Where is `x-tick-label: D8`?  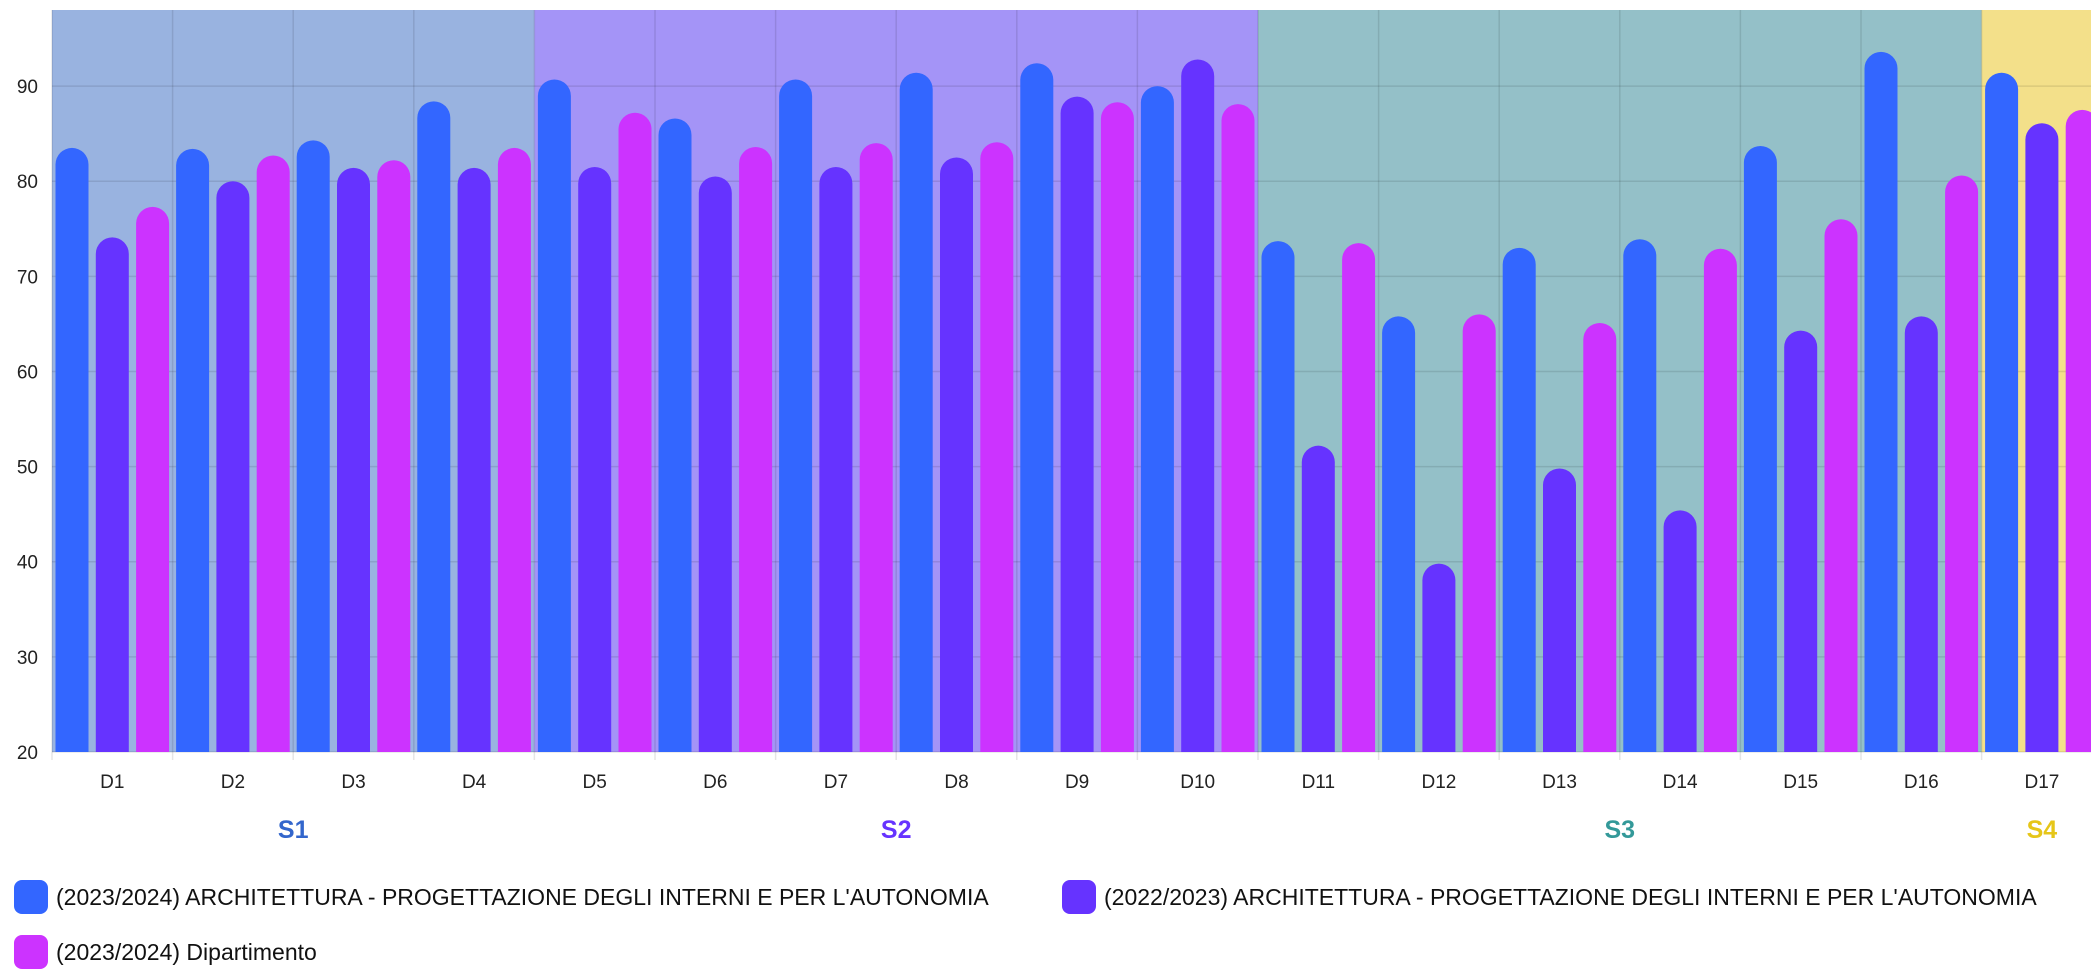
x-tick-label: D8 is located at coordinates (956, 782).